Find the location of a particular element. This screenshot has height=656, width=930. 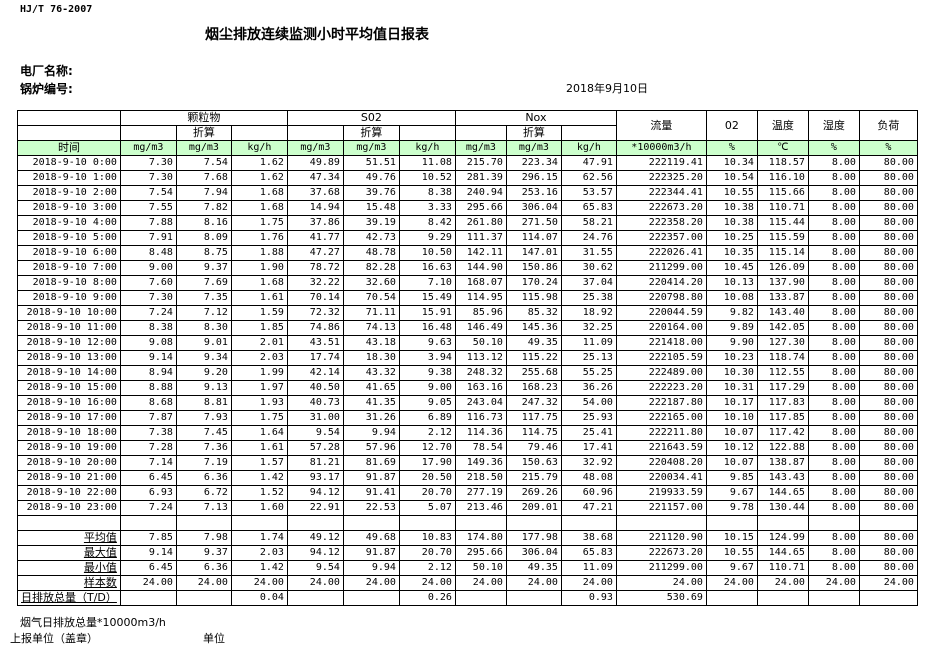

data-label: 2018-9-10 10:00 is located at coordinates (69, 313).